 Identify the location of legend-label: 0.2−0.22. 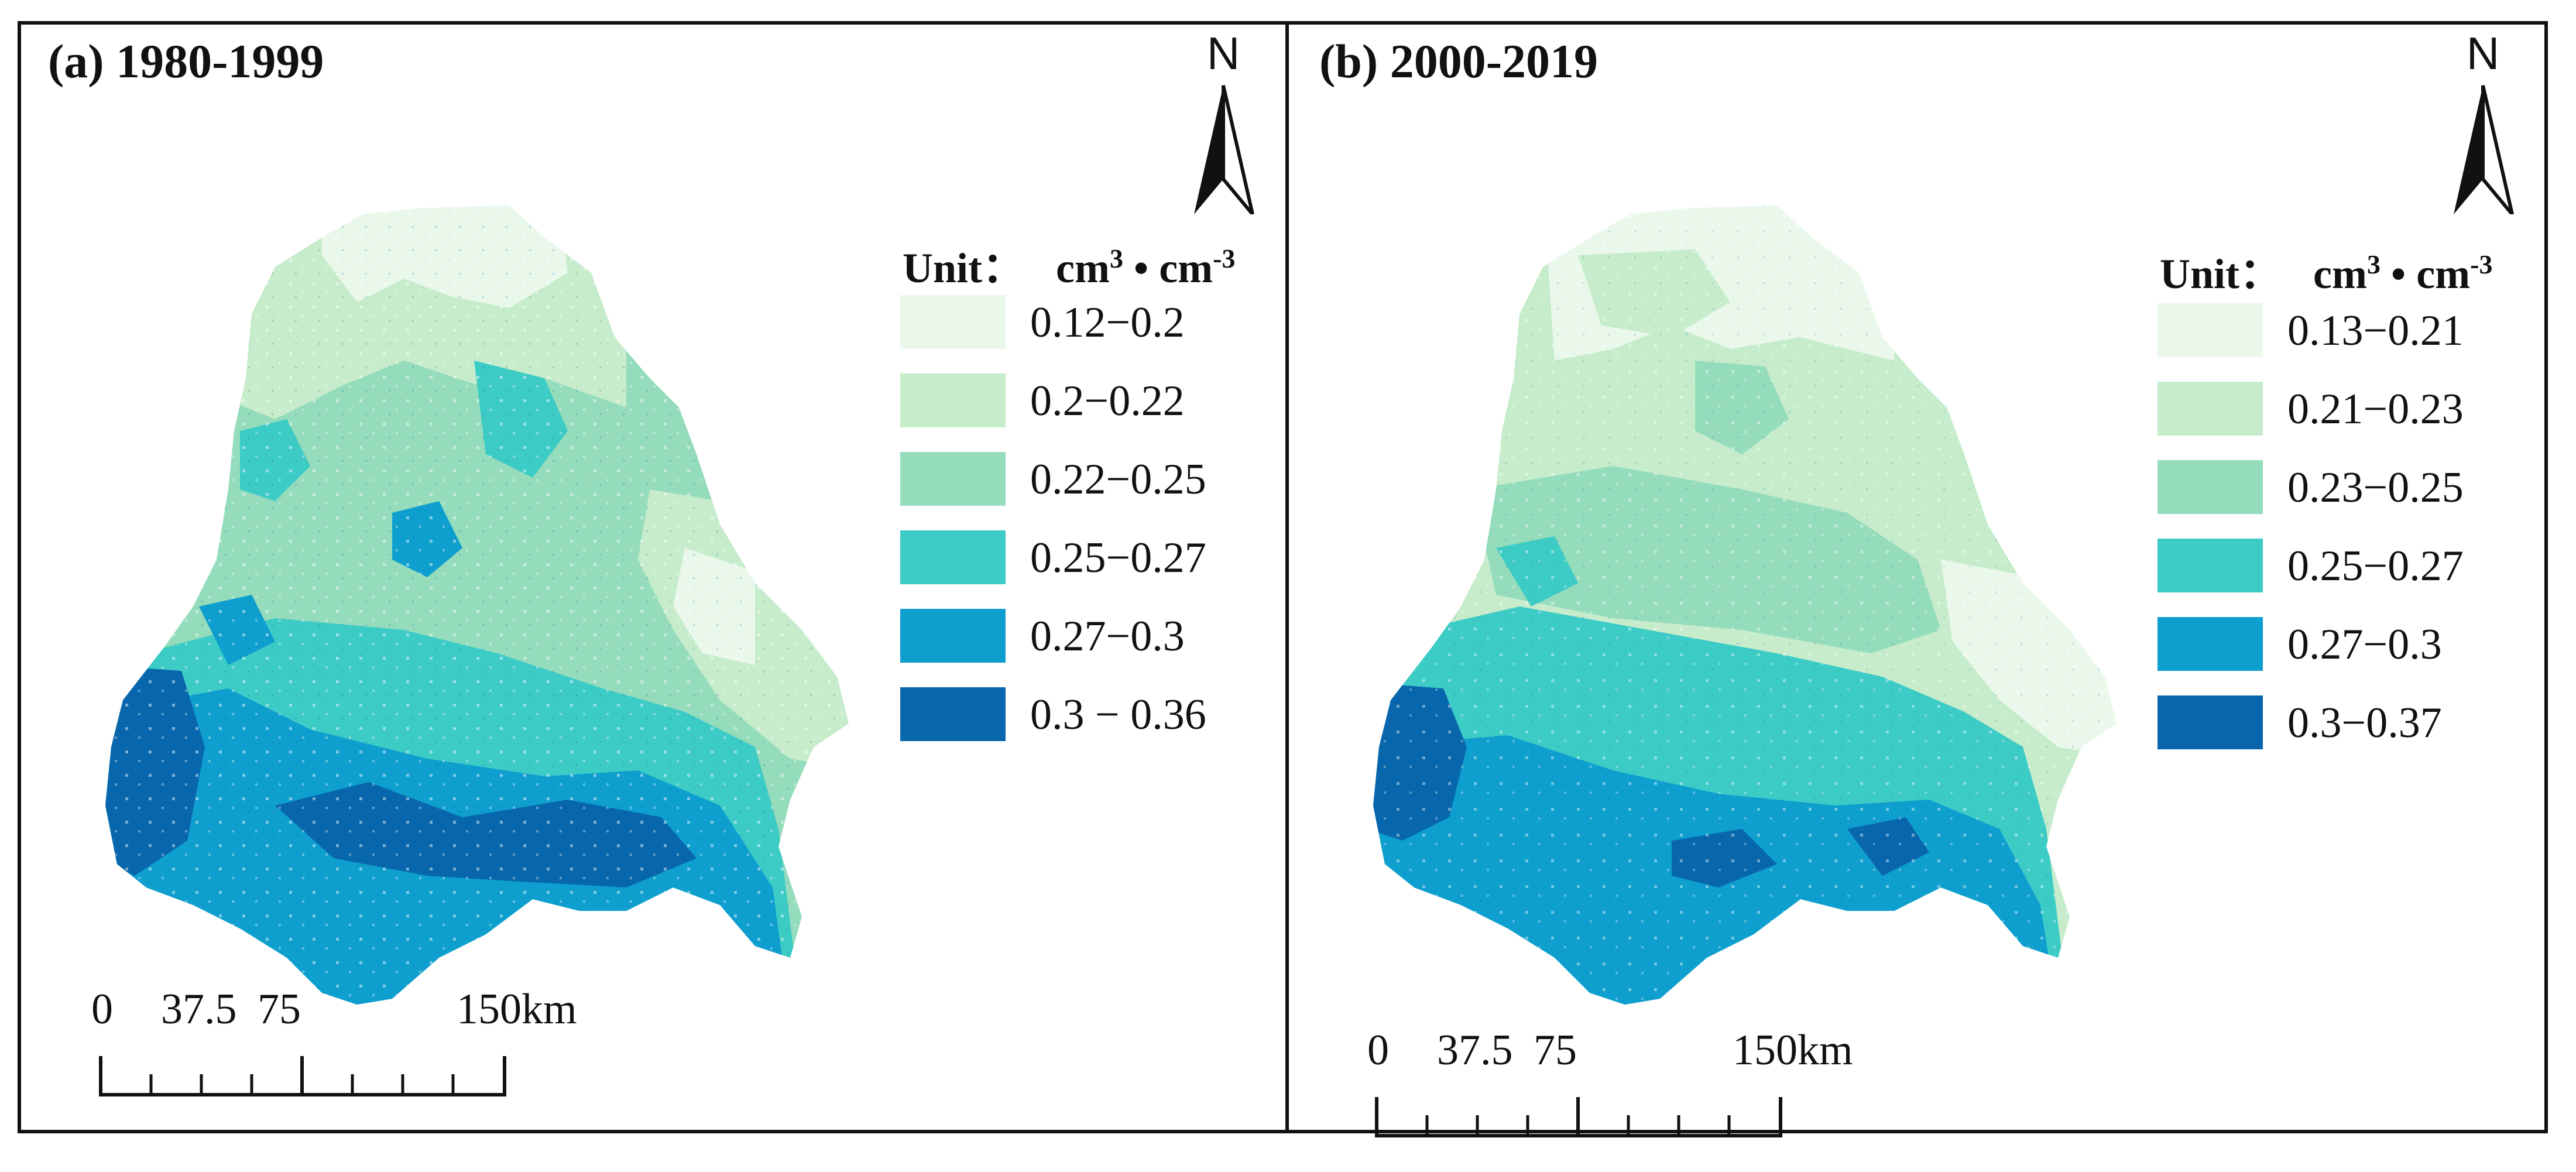
(1107, 401).